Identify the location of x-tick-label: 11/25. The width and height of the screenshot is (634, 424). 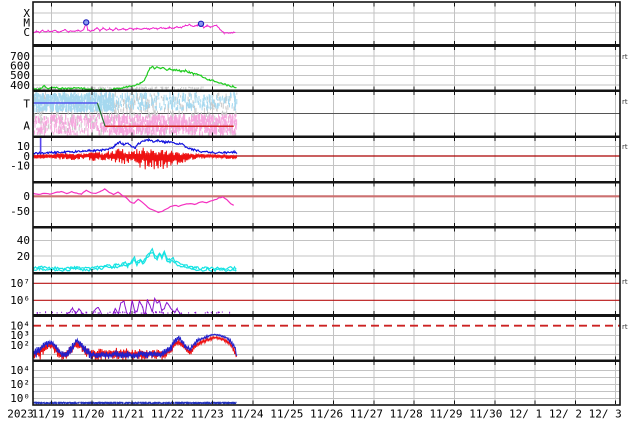
(286, 414).